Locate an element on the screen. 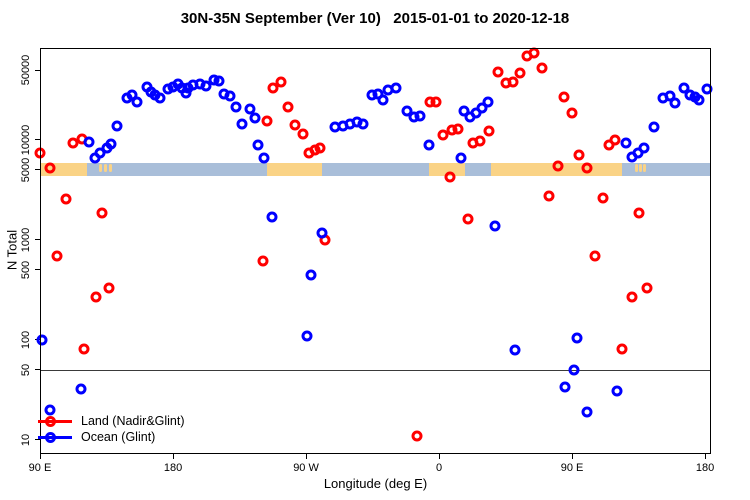 The width and height of the screenshot is (750, 500). legend-ocean-label: Ocean (Glint) is located at coordinates (118, 437).